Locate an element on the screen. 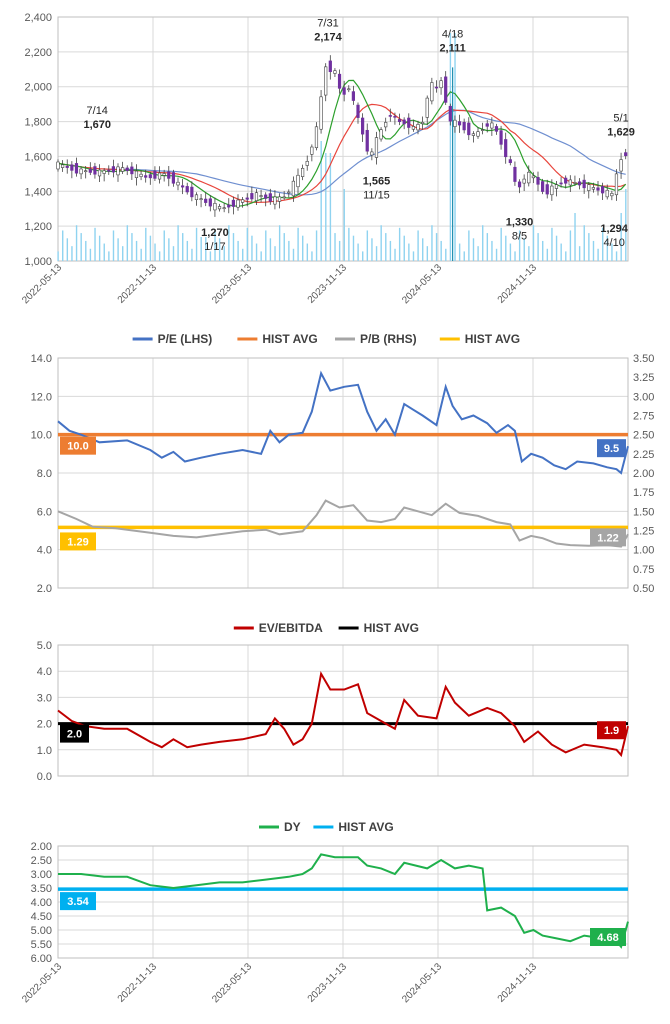 This screenshot has height=1024, width=670. ev-series-line is located at coordinates (343, 714).